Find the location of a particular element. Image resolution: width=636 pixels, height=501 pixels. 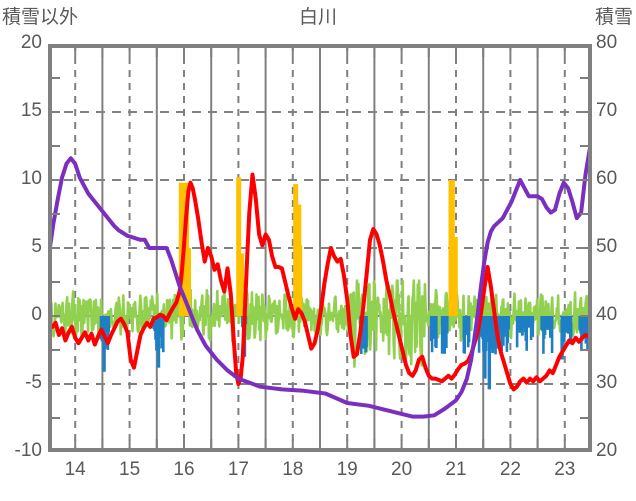

y-axis-right-tick-label: 30 is located at coordinates (607, 382).